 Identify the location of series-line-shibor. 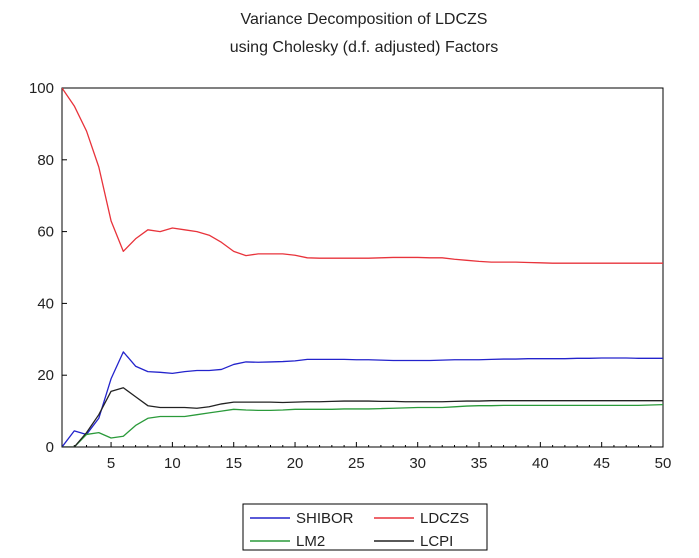
(362, 399).